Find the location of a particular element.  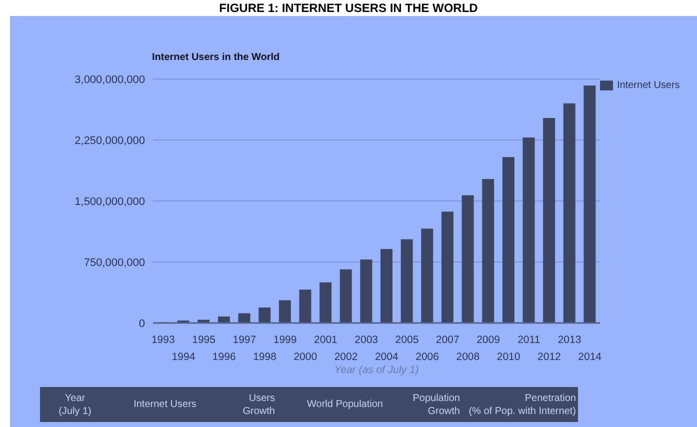

x-tick-label: 2006 is located at coordinates (428, 357).